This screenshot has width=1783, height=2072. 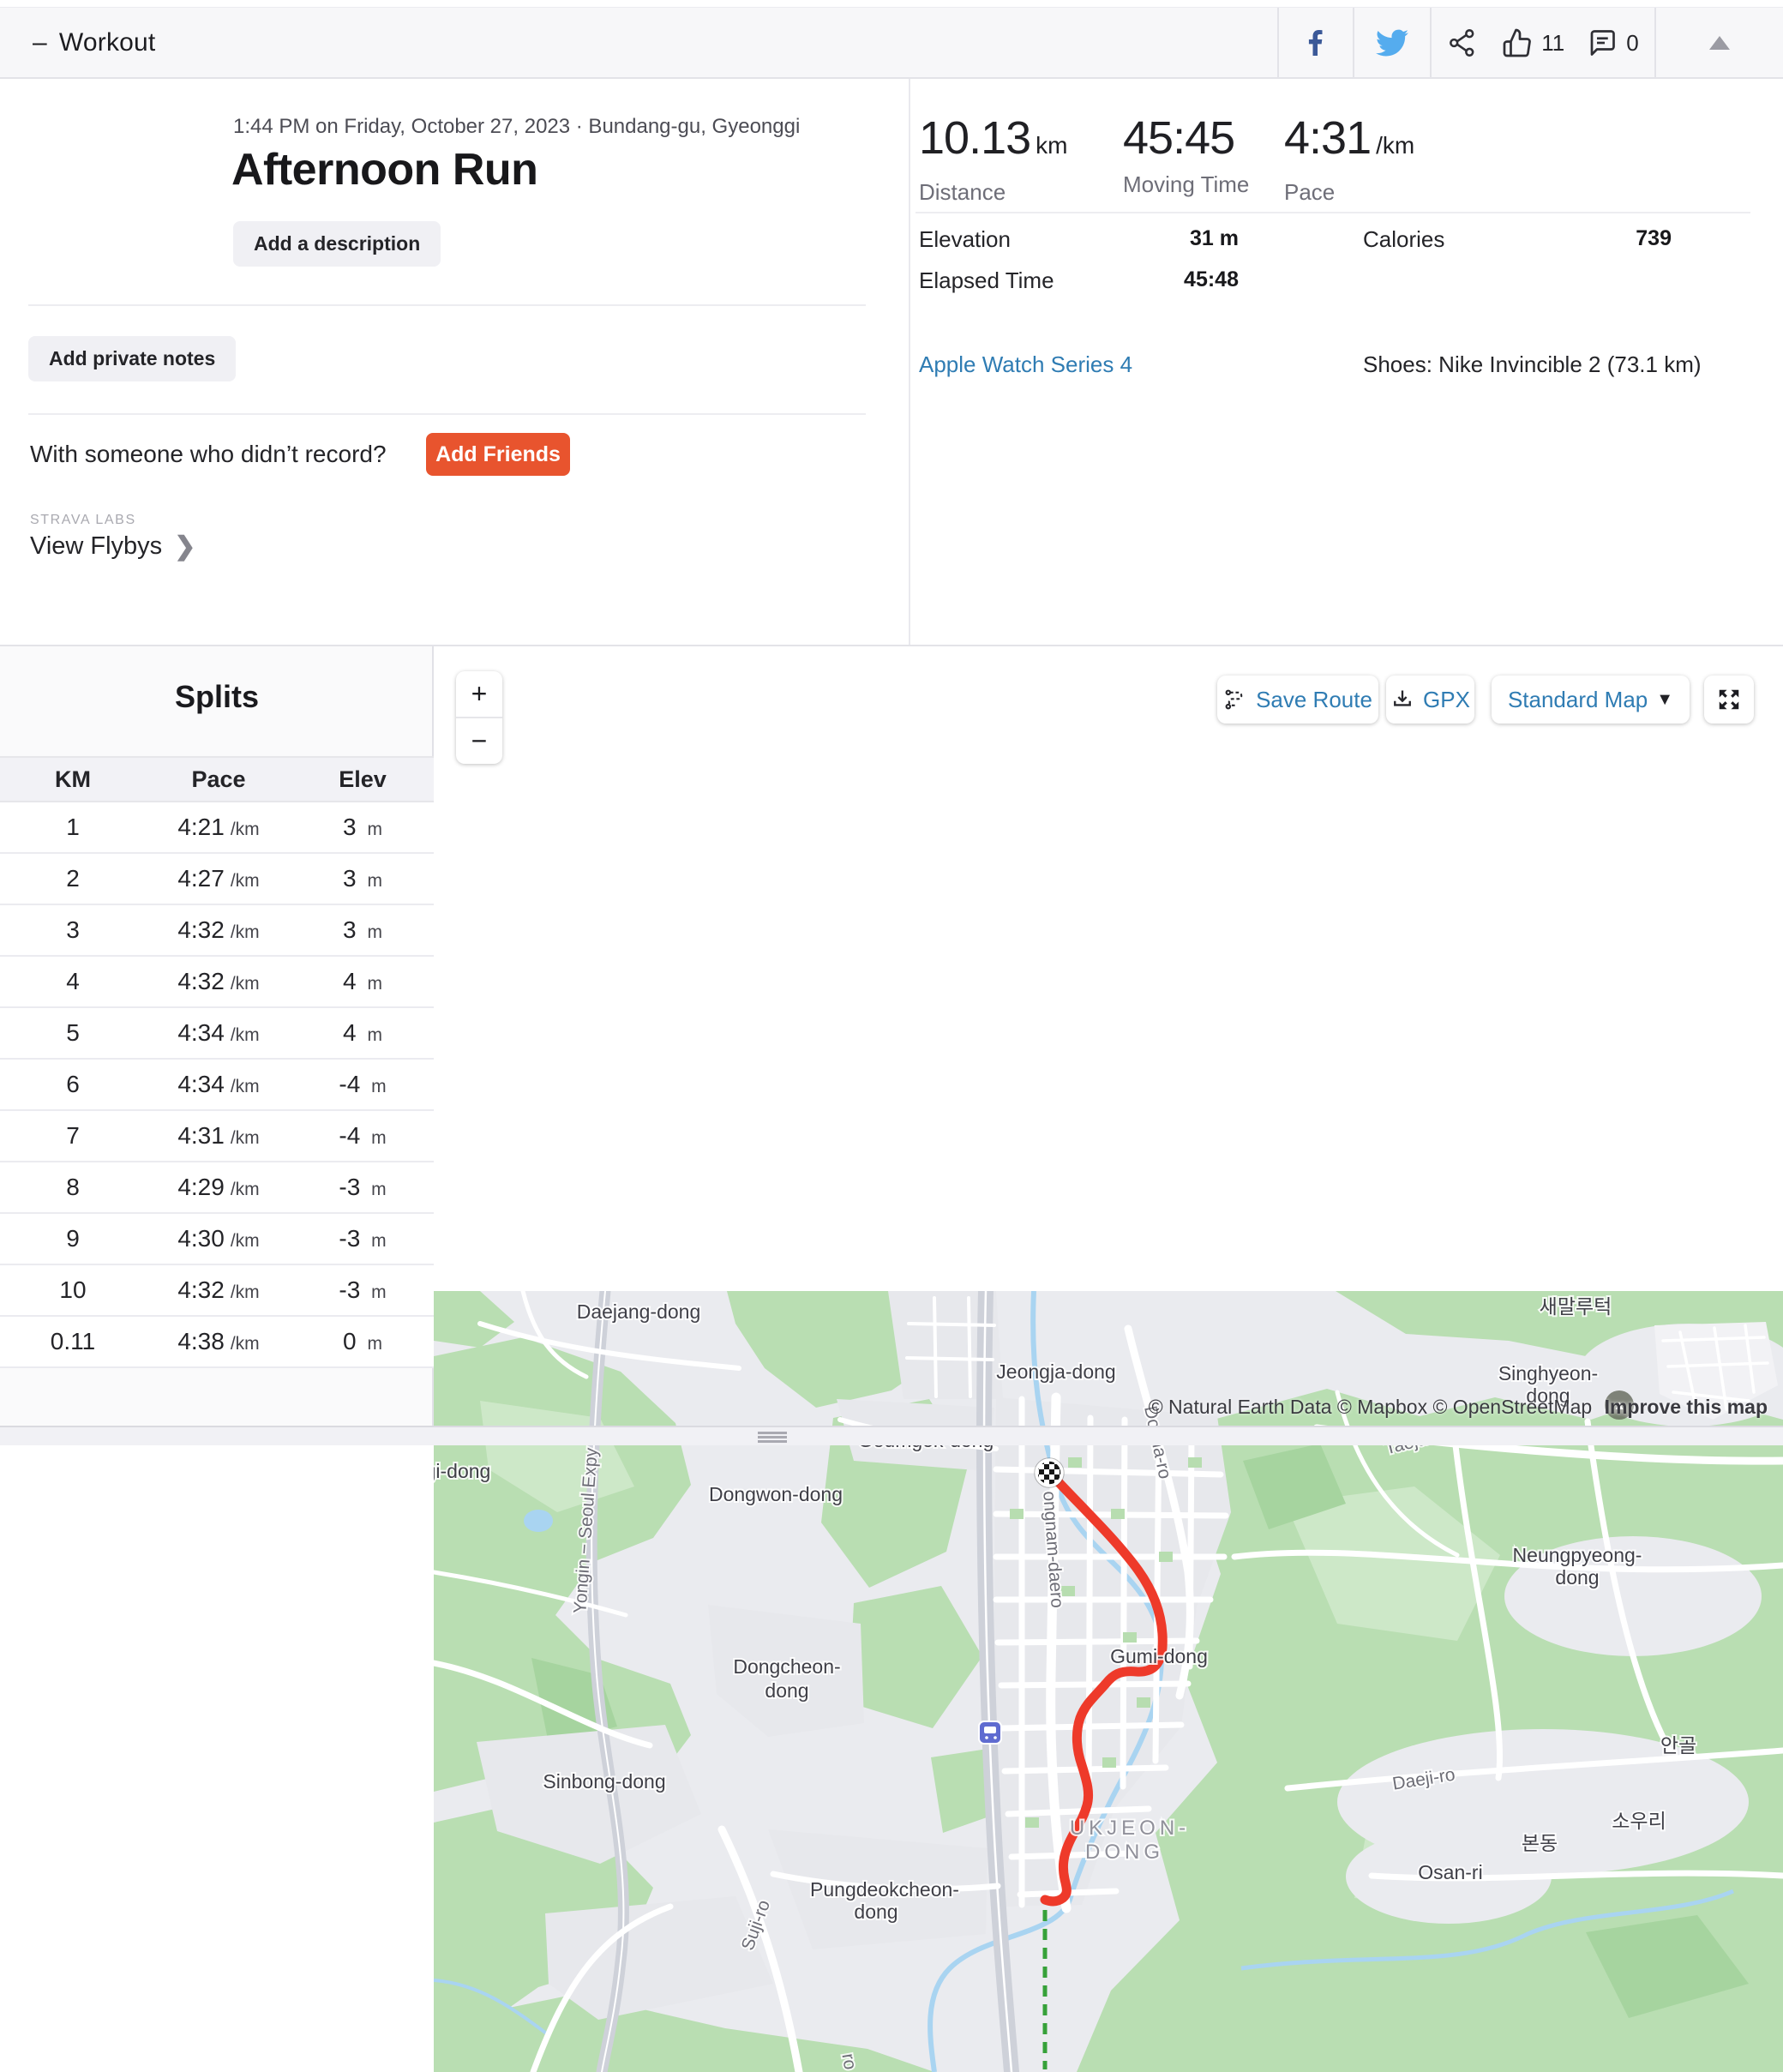 What do you see at coordinates (965, 239) in the screenshot?
I see `elevation-label: Elevation` at bounding box center [965, 239].